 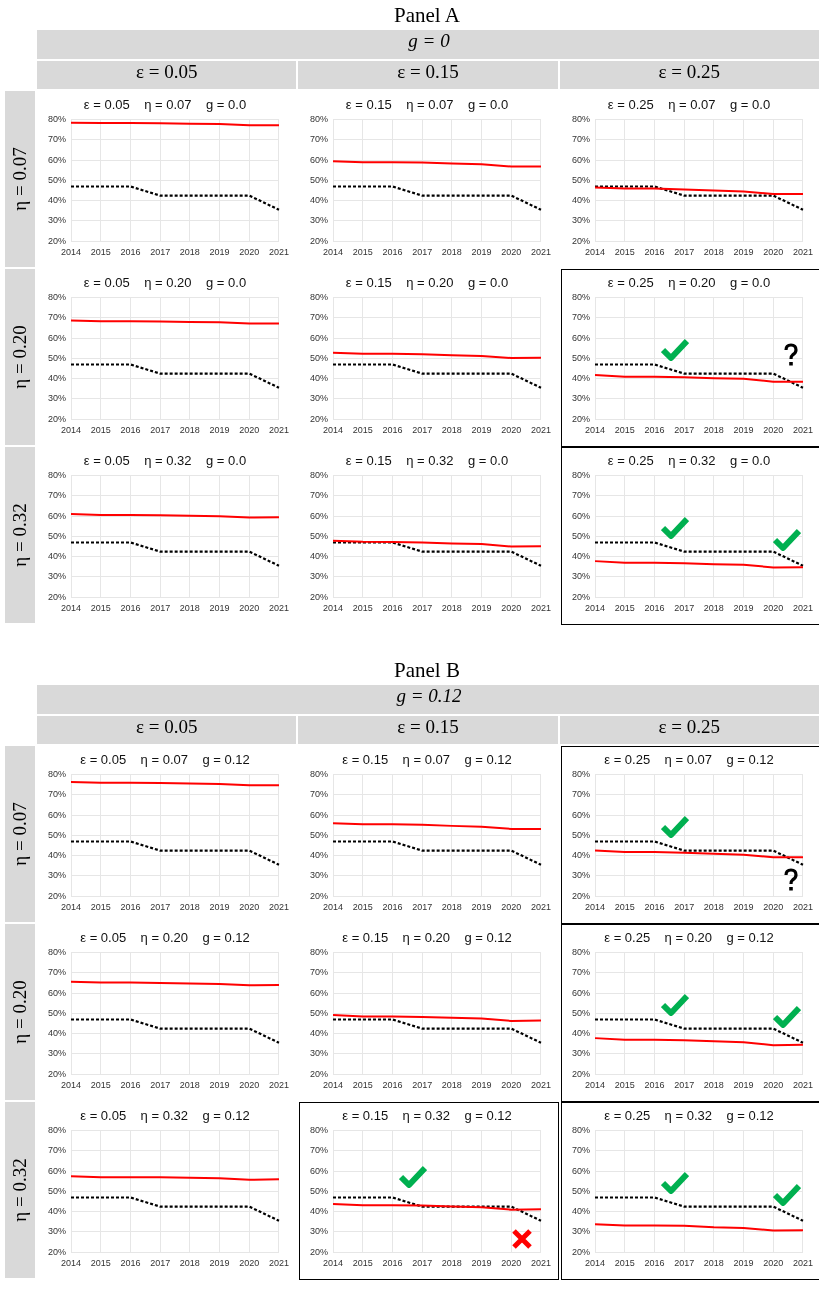 I want to click on chart-title: ε = 0.05 η = 0.32 g = 0.12, so click(x=165, y=1116).